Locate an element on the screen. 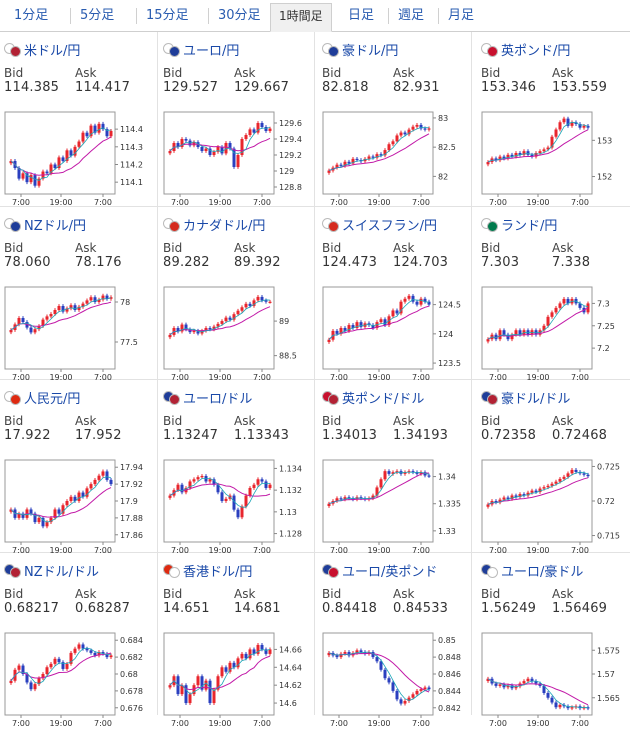 The image size is (630, 729). pair-link: 英ポンド/円 is located at coordinates (526, 49).